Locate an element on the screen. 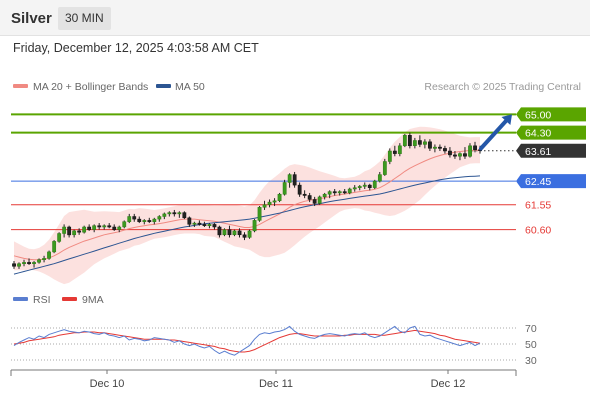  rsi-tick-label: 50 is located at coordinates (531, 345).